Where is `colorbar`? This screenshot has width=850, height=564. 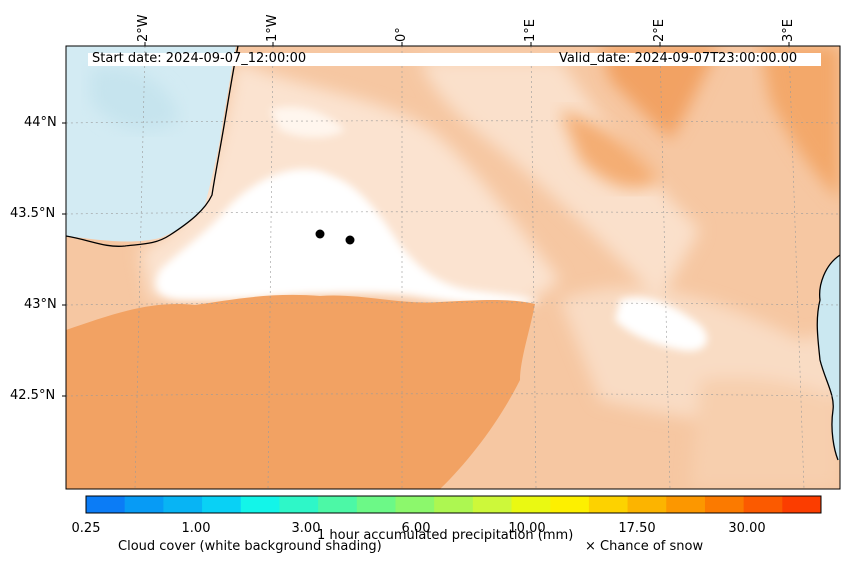
colorbar is located at coordinates (453, 504).